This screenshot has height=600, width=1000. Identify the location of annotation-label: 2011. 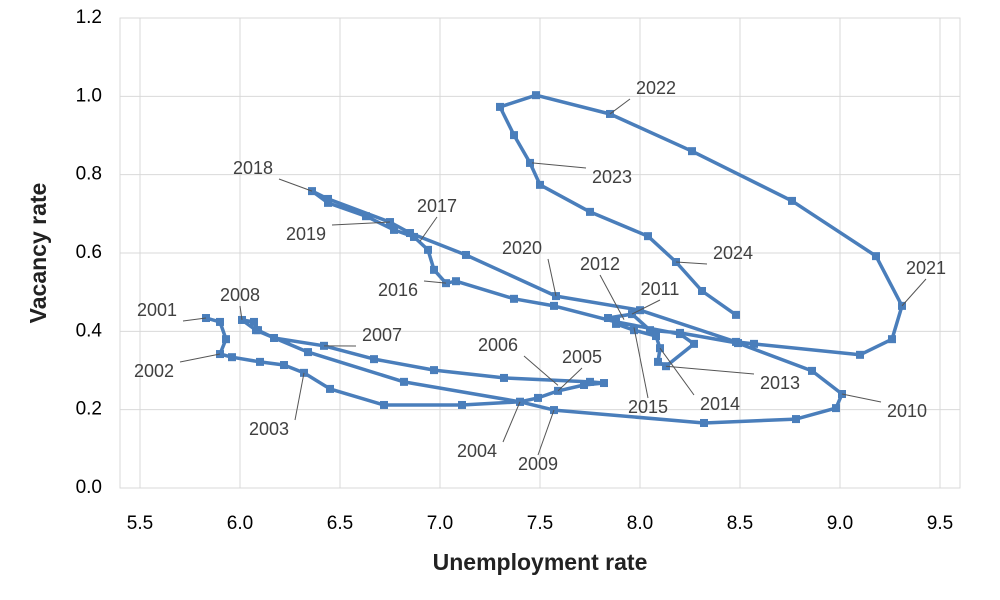
(660, 289).